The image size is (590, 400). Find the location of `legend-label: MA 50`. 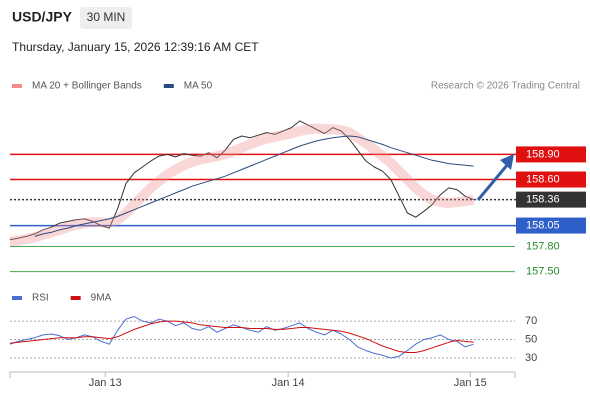

legend-label: MA 50 is located at coordinates (198, 86).